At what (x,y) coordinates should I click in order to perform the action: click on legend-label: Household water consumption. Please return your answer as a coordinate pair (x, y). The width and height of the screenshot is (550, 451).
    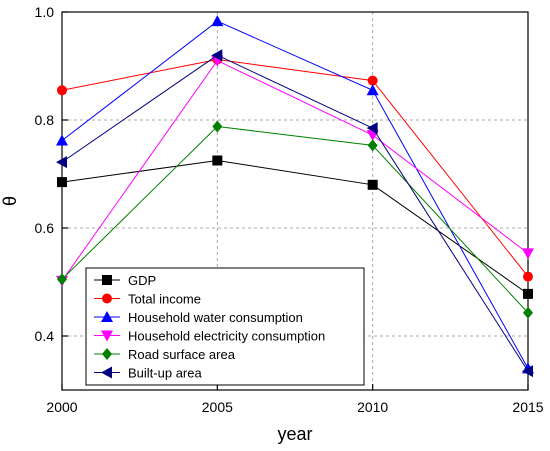
    Looking at the image, I should click on (215, 317).